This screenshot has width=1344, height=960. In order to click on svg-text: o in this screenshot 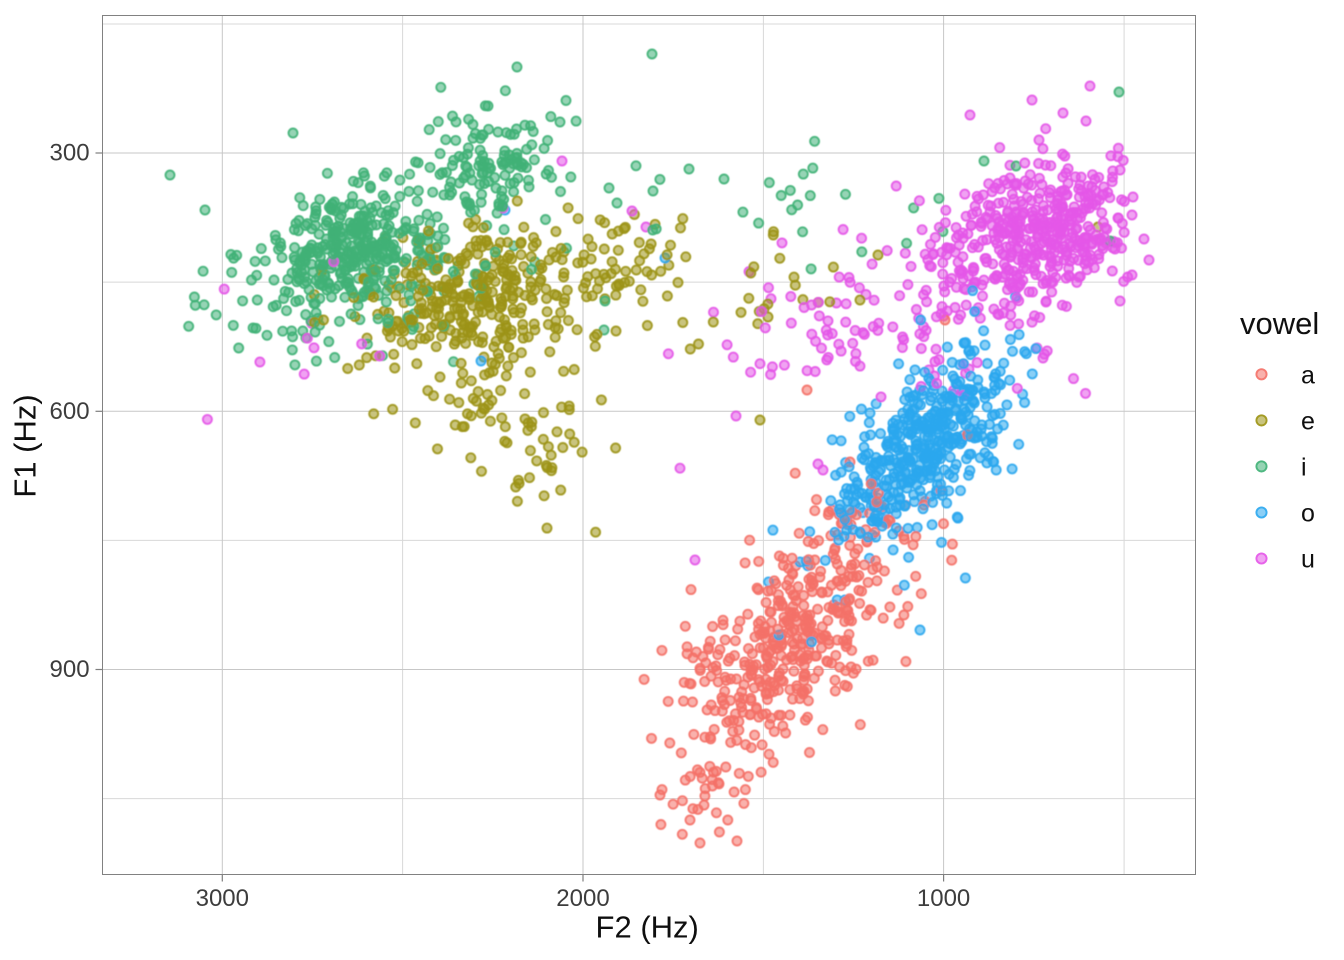, I will do `click(1308, 514)`.